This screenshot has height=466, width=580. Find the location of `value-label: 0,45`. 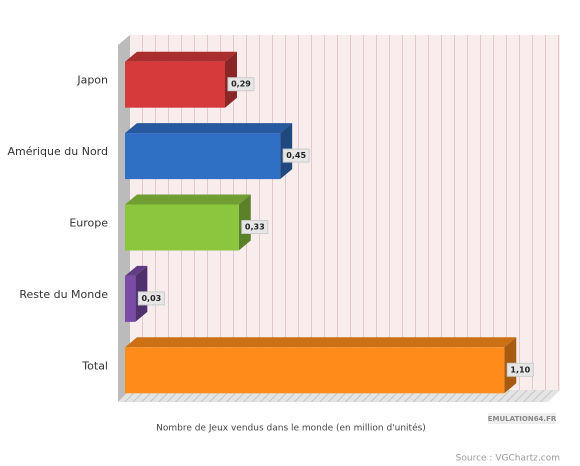

value-label: 0,45 is located at coordinates (296, 155).